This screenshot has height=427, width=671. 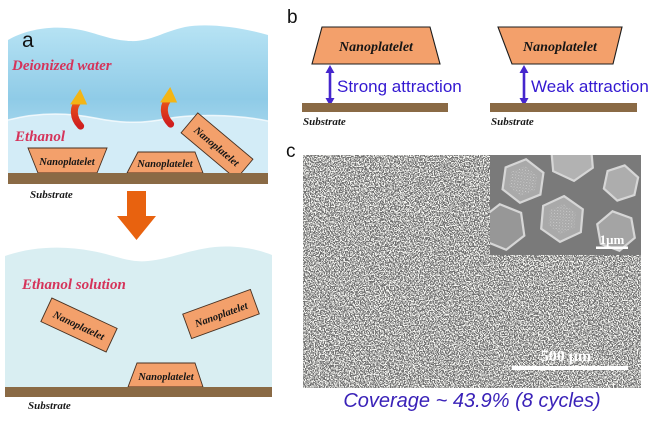 I want to click on nanoplatelet-shape-tilted: Nanoplatelet, so click(x=79, y=325).